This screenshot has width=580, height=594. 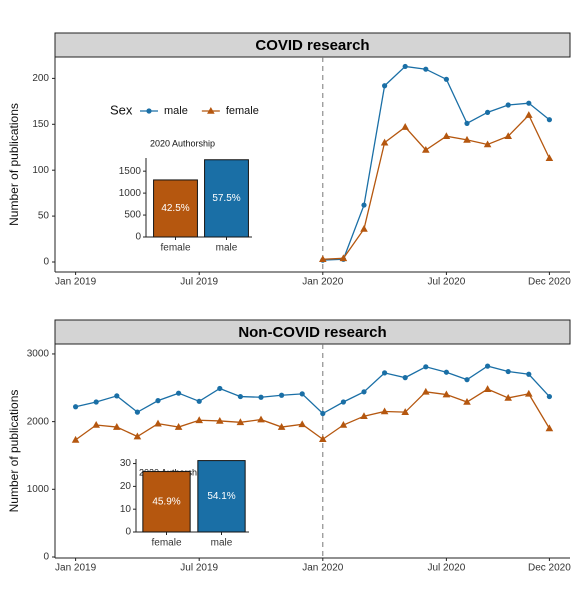 What do you see at coordinates (46, 557) in the screenshot?
I see `y-tick-label: 0` at bounding box center [46, 557].